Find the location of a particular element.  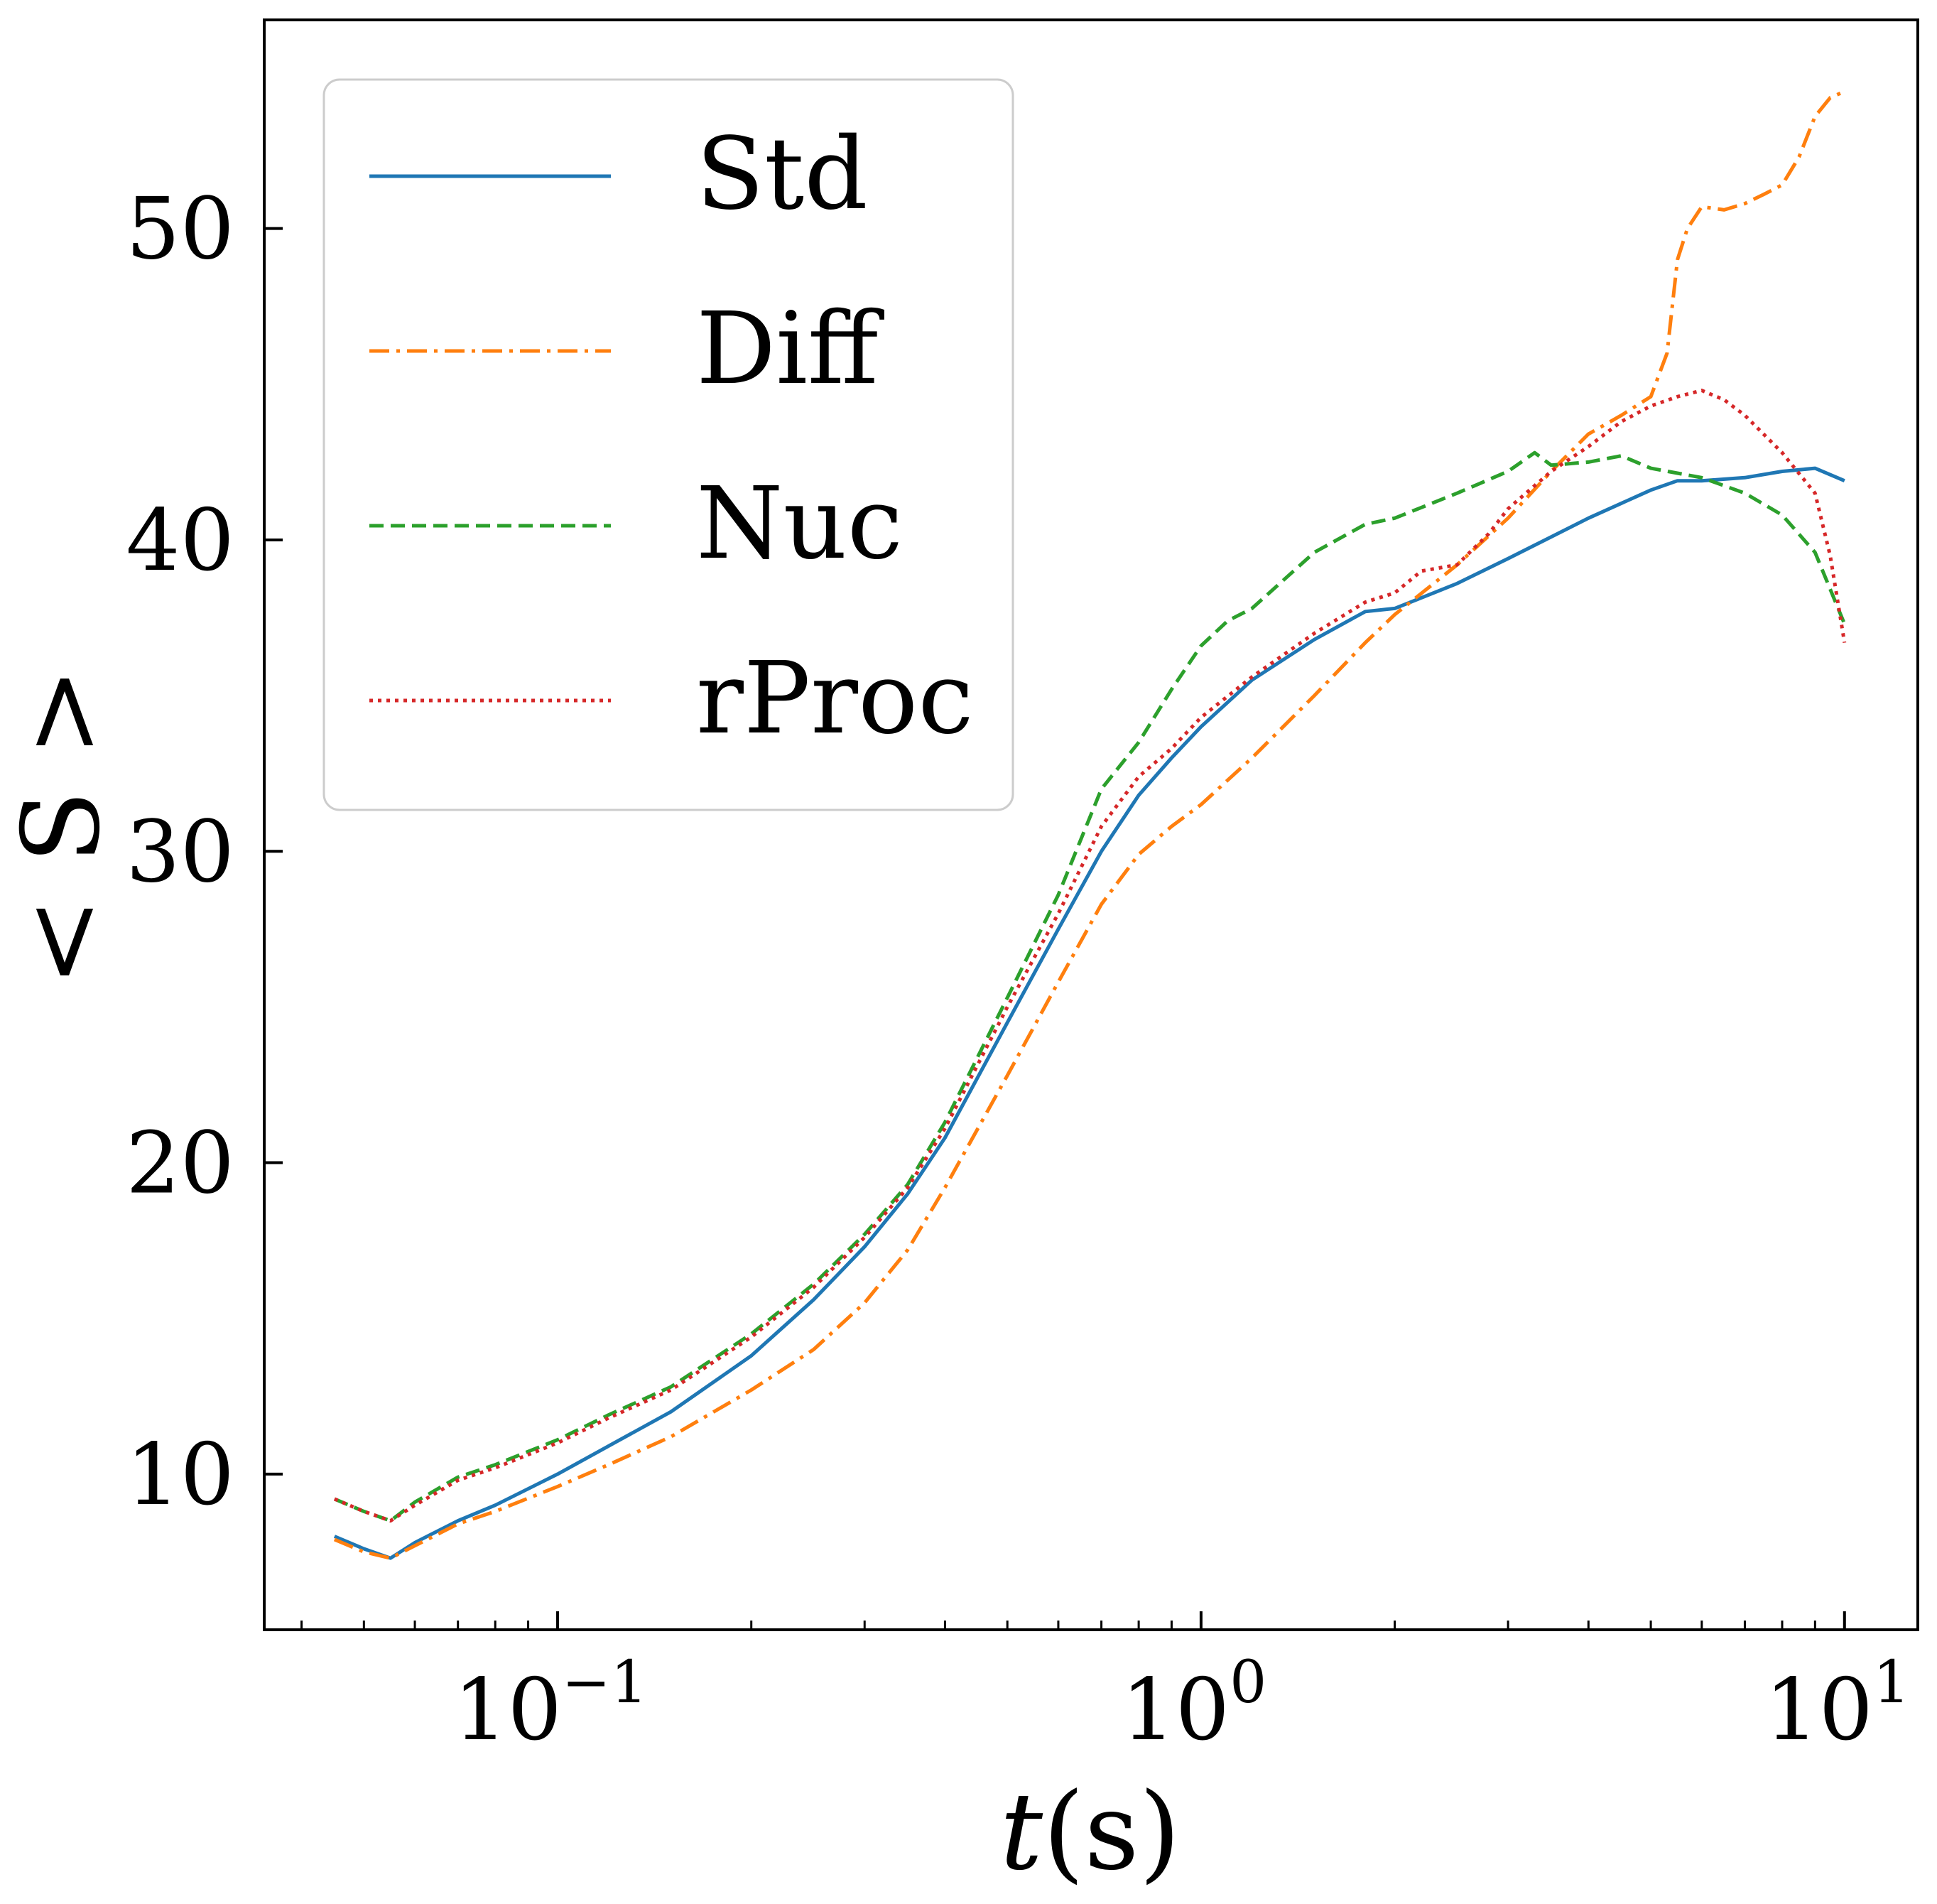

svg-text: t(s) is located at coordinates (1090, 1832).